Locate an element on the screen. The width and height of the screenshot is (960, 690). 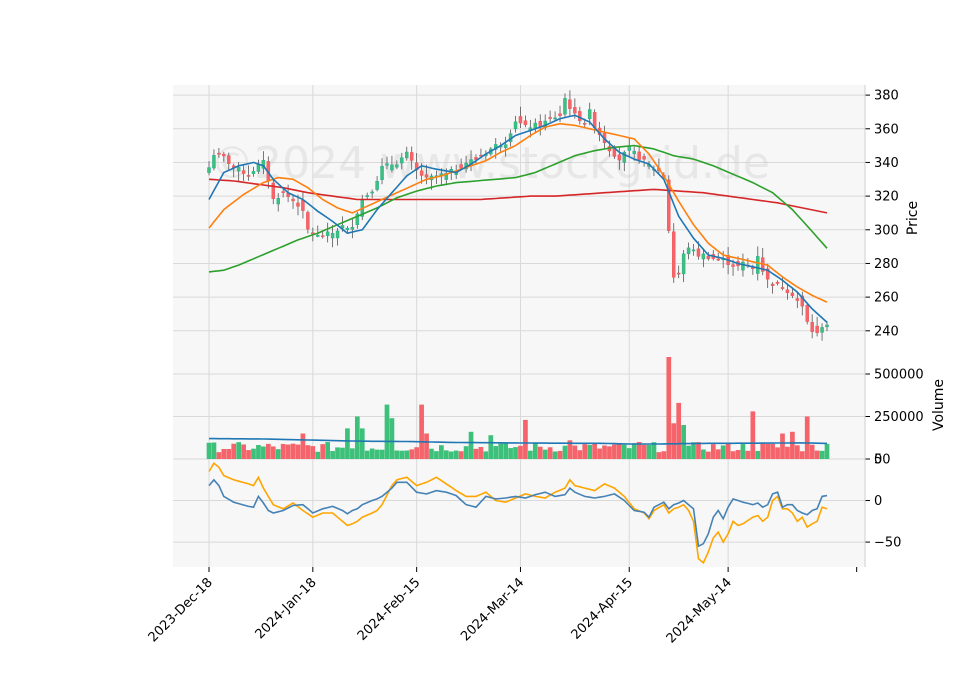
price-tick-label: 340 is located at coordinates (886, 163).